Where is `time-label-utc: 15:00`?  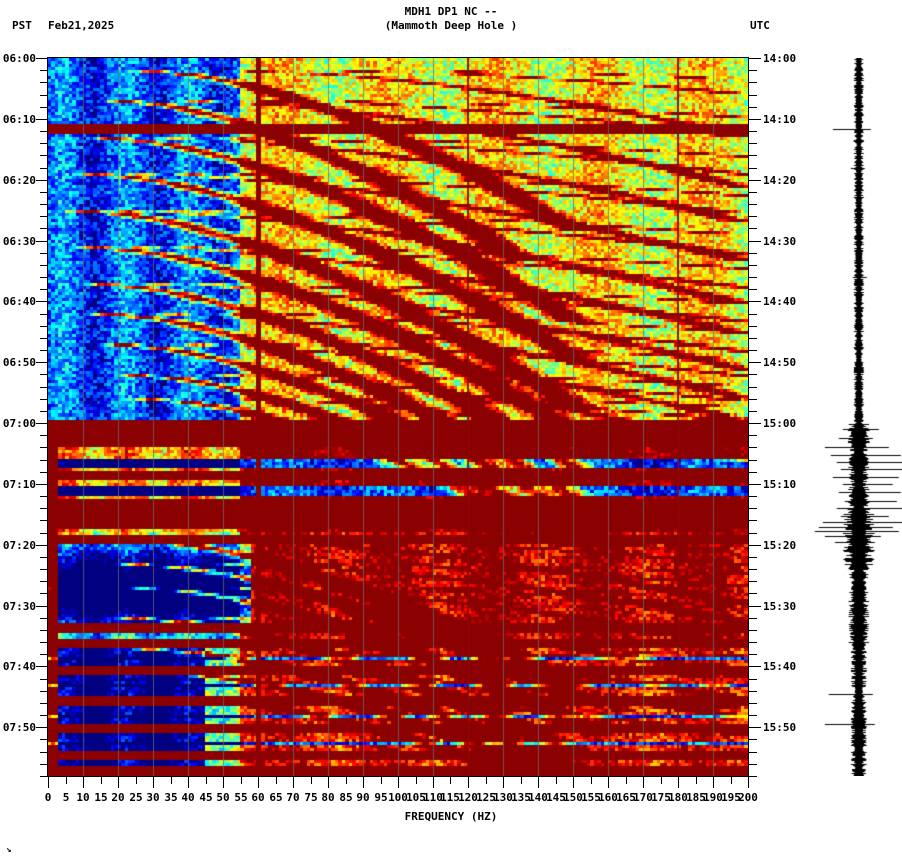
time-label-utc: 15:00 is located at coordinates (780, 423).